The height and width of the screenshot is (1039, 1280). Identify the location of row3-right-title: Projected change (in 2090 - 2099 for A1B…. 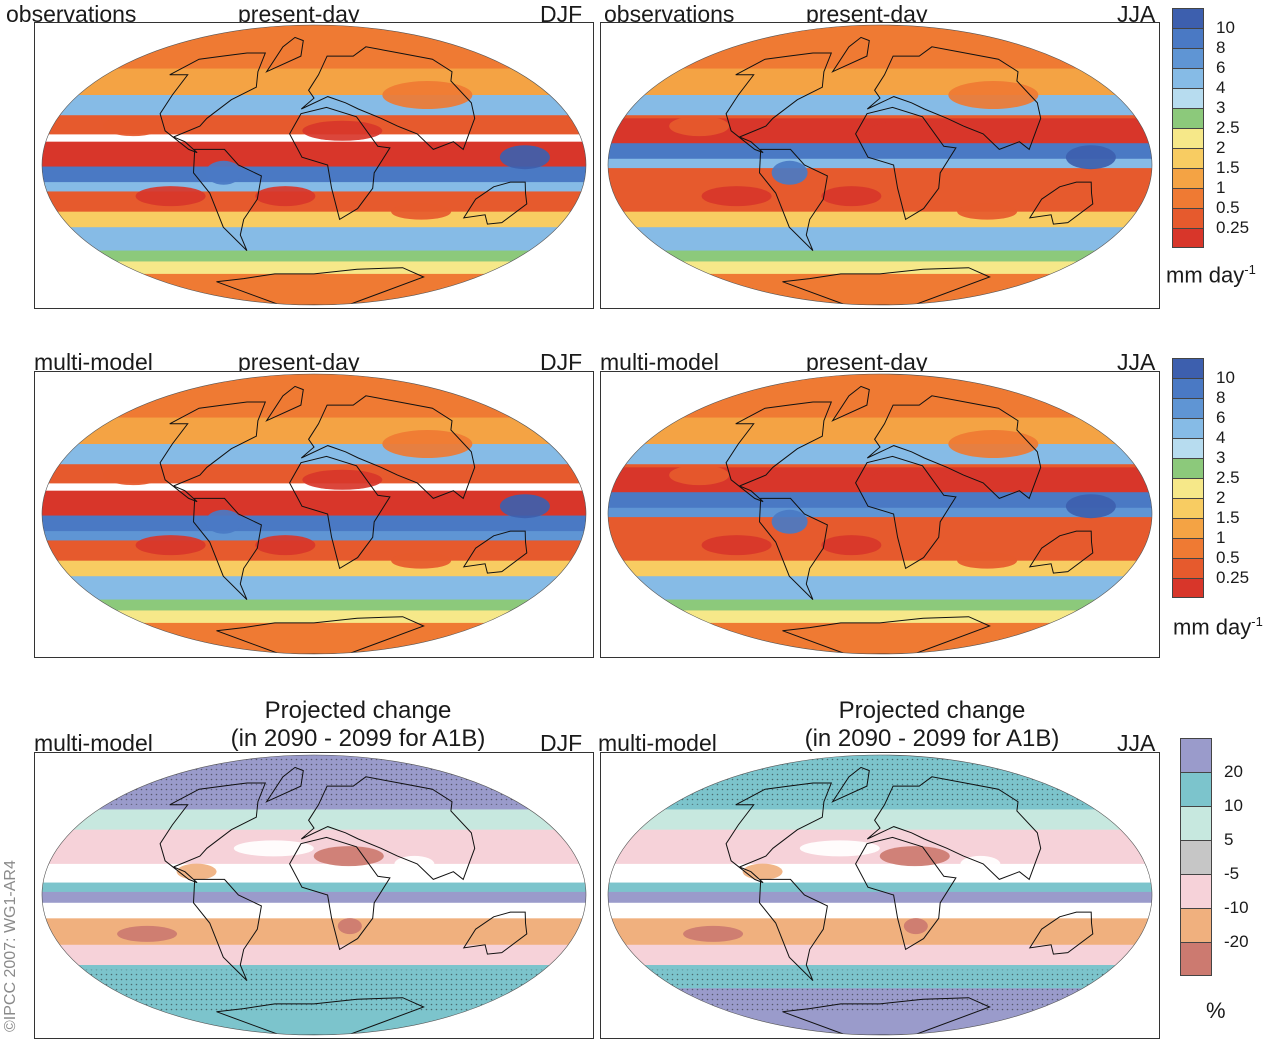
(932, 725).